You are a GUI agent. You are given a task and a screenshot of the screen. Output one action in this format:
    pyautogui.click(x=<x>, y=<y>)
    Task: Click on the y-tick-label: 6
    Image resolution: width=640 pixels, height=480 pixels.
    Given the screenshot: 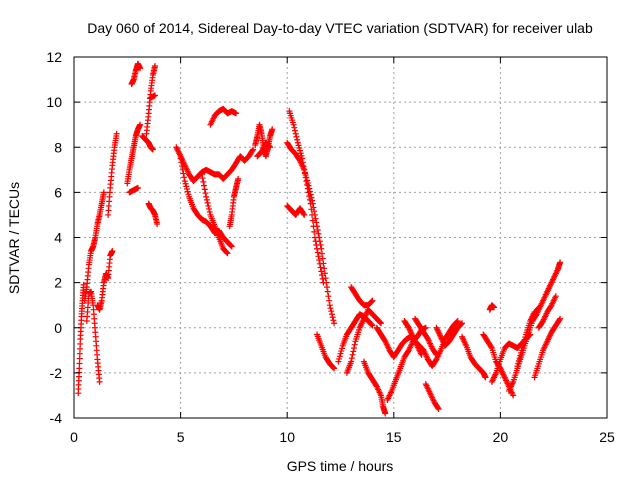 What is the action you would take?
    pyautogui.click(x=58, y=192)
    